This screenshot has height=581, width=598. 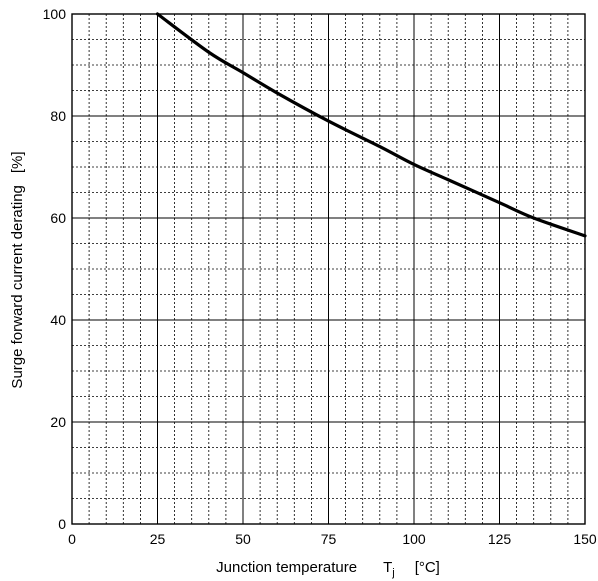 I want to click on y-tick-labels: 0 20 40 60 80 100, so click(x=55, y=269).